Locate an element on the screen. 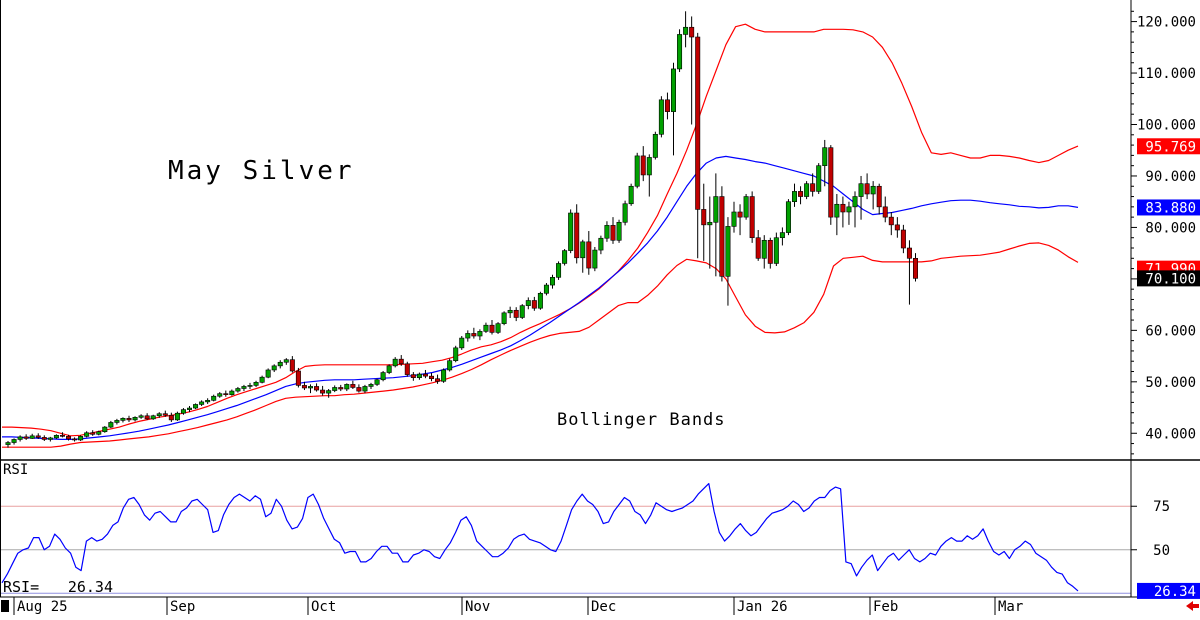 This screenshot has height=620, width=1200. price-tag-label: 83.880 is located at coordinates (1170, 208).